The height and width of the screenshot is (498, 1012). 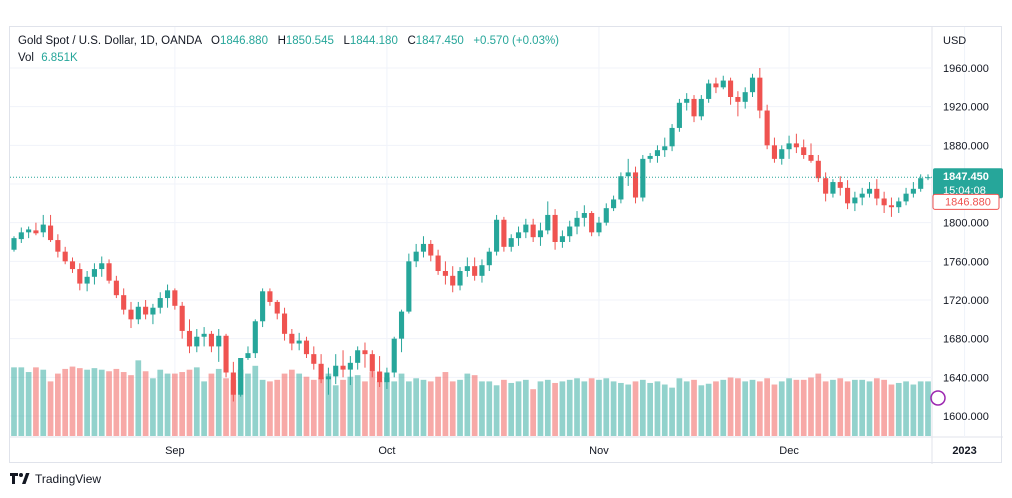 What do you see at coordinates (966, 108) in the screenshot?
I see `y-tick-label: 1920.000` at bounding box center [966, 108].